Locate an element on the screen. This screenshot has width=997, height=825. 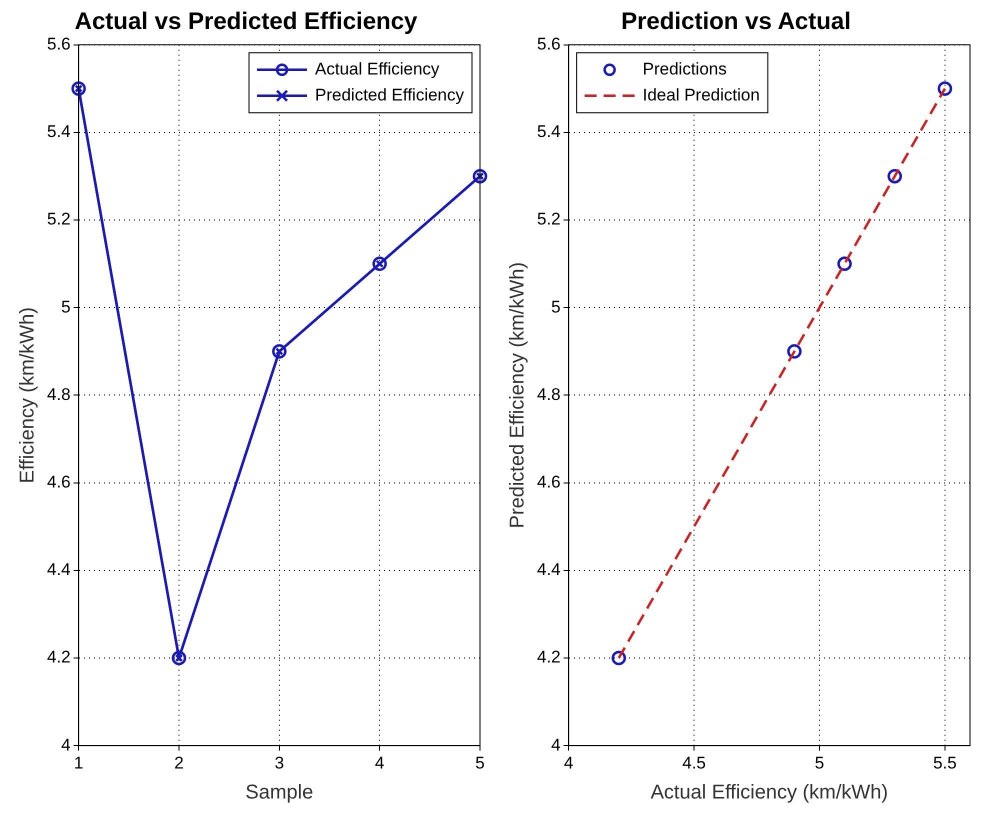
legend-label: Predictions is located at coordinates (684, 68).